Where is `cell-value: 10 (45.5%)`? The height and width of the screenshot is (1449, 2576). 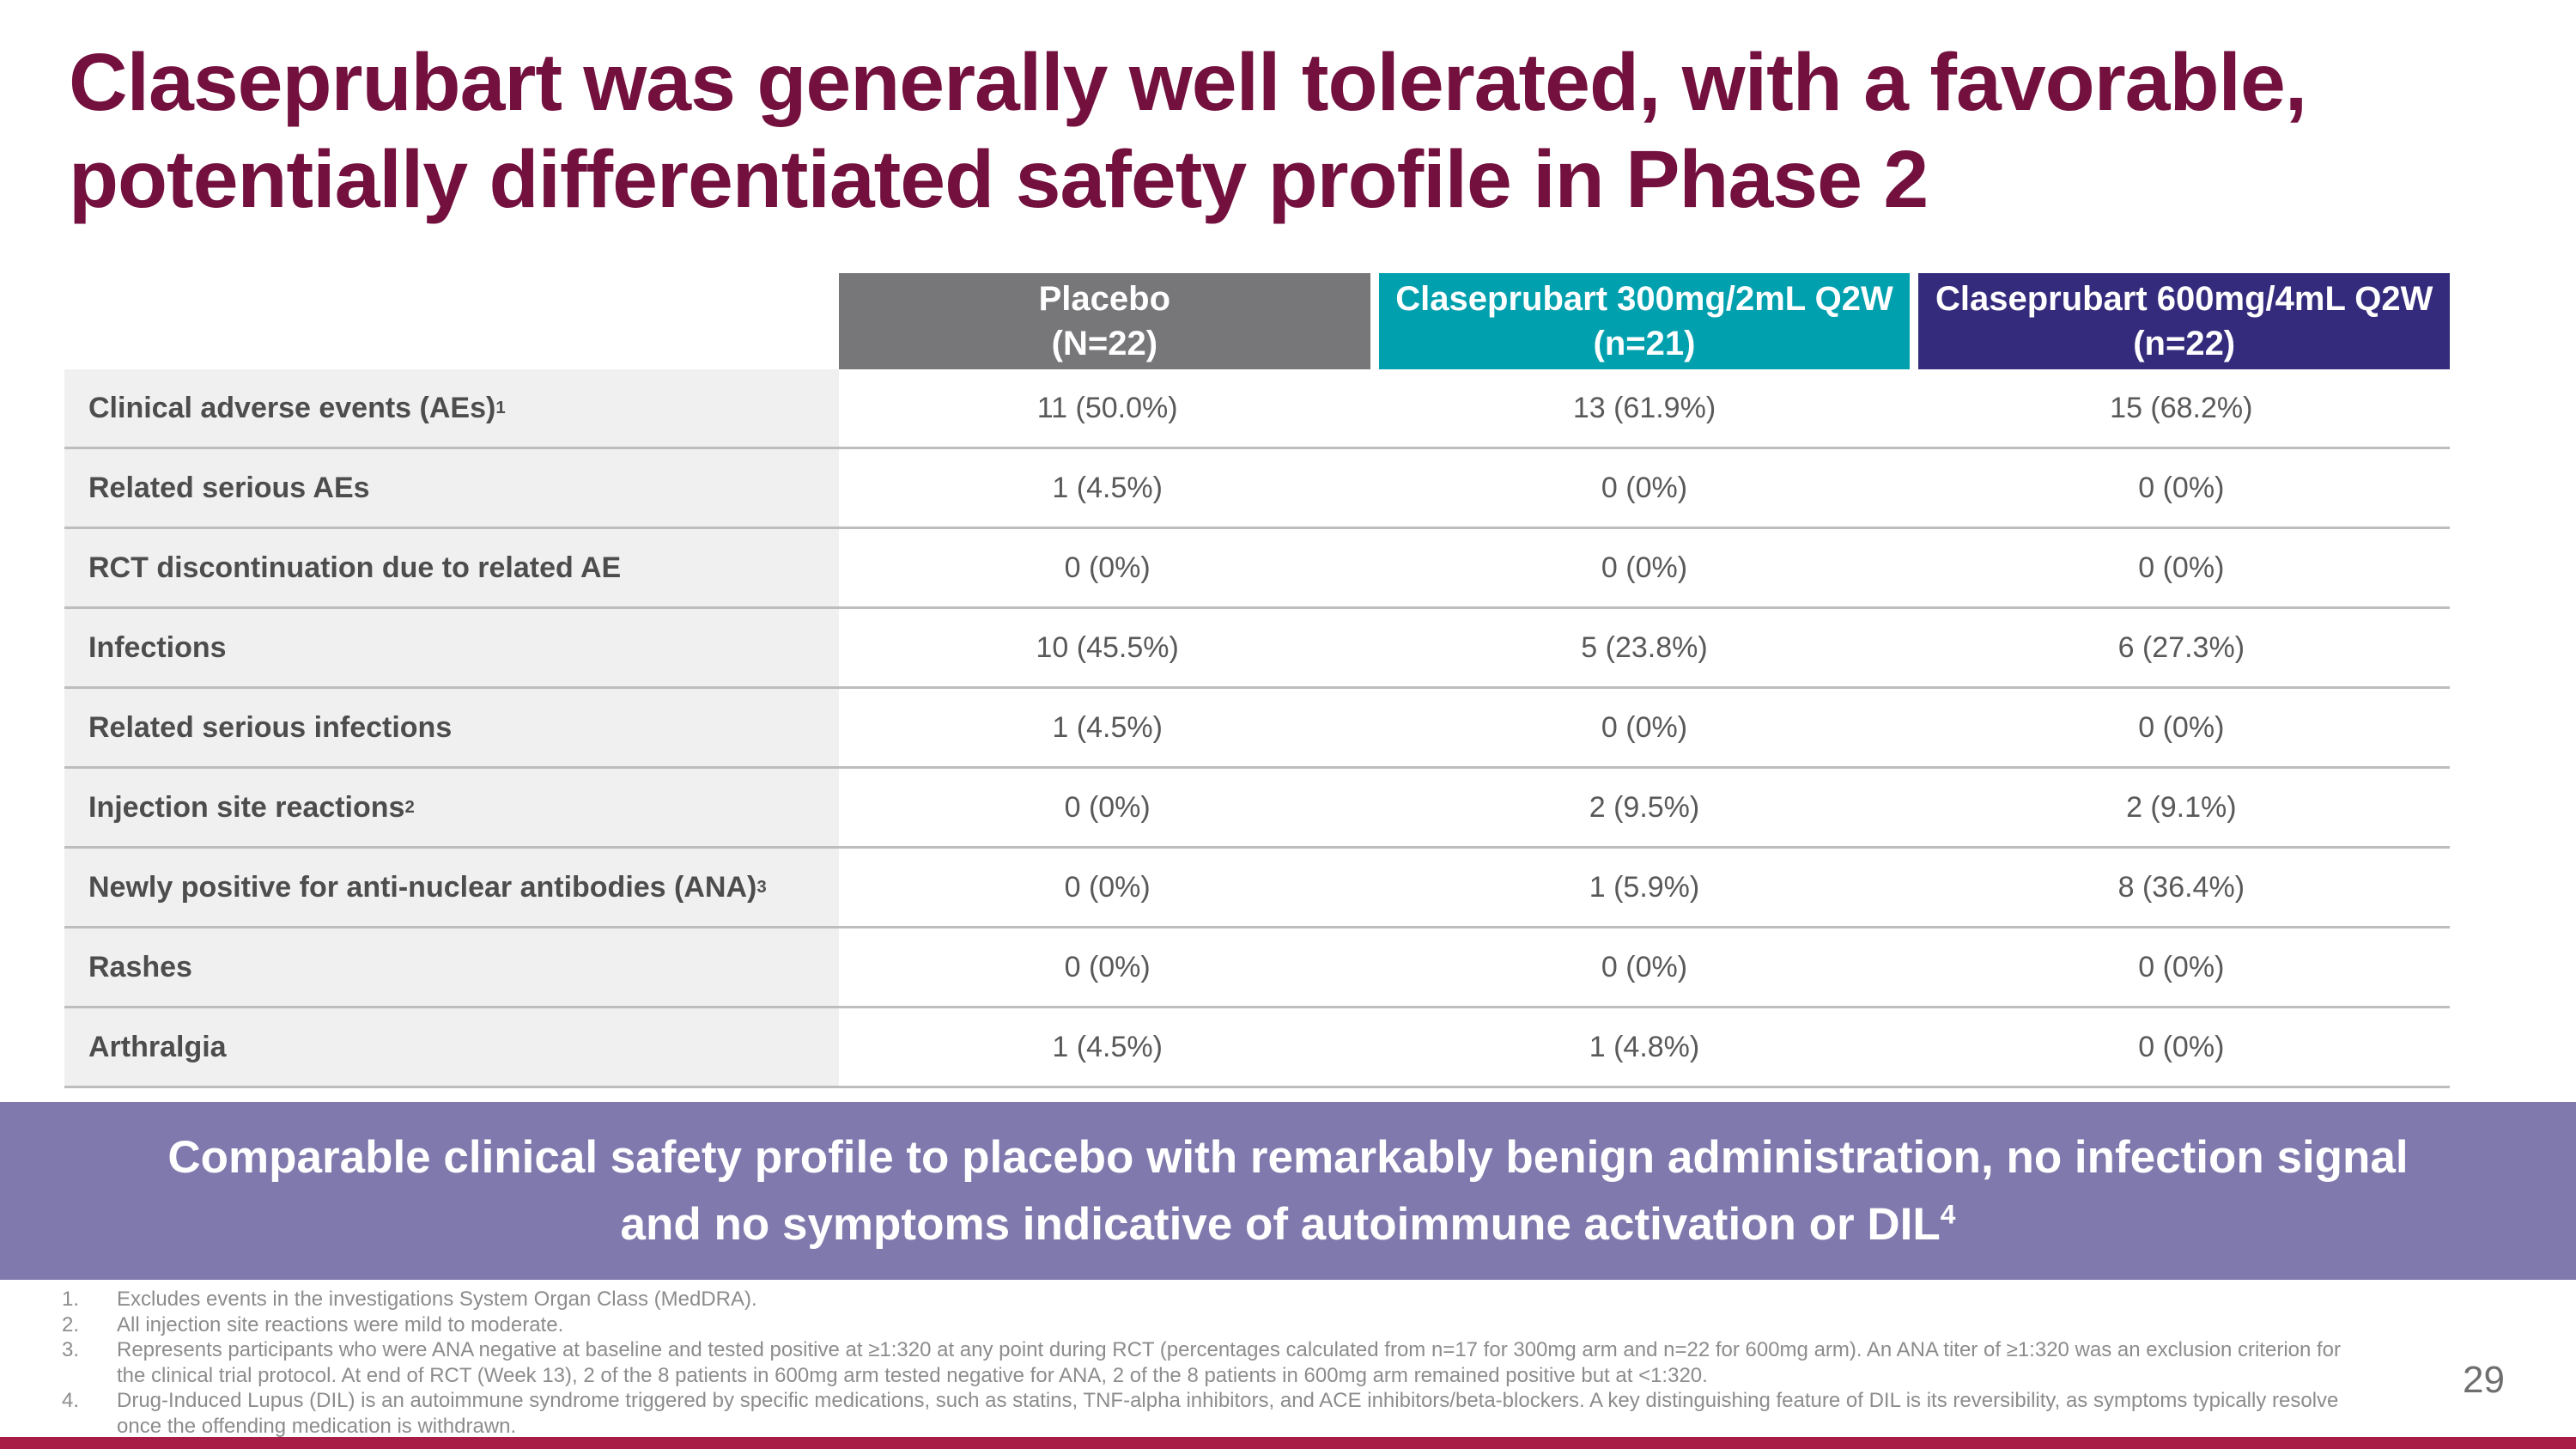
cell-value: 10 (45.5%) is located at coordinates (1107, 647).